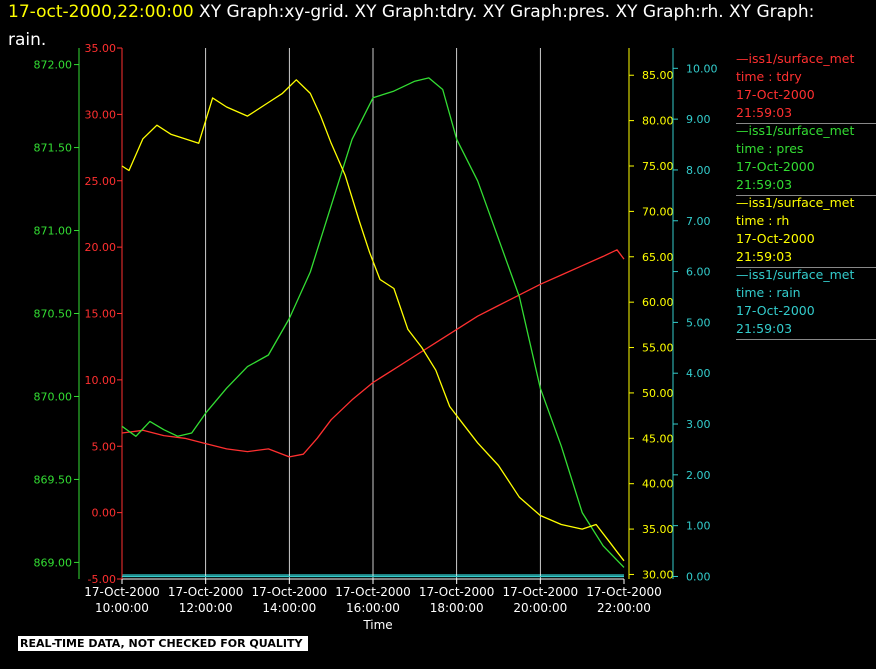 Image resolution: width=876 pixels, height=669 pixels. I want to click on x-tick-label: 16:00:00, so click(373, 608).